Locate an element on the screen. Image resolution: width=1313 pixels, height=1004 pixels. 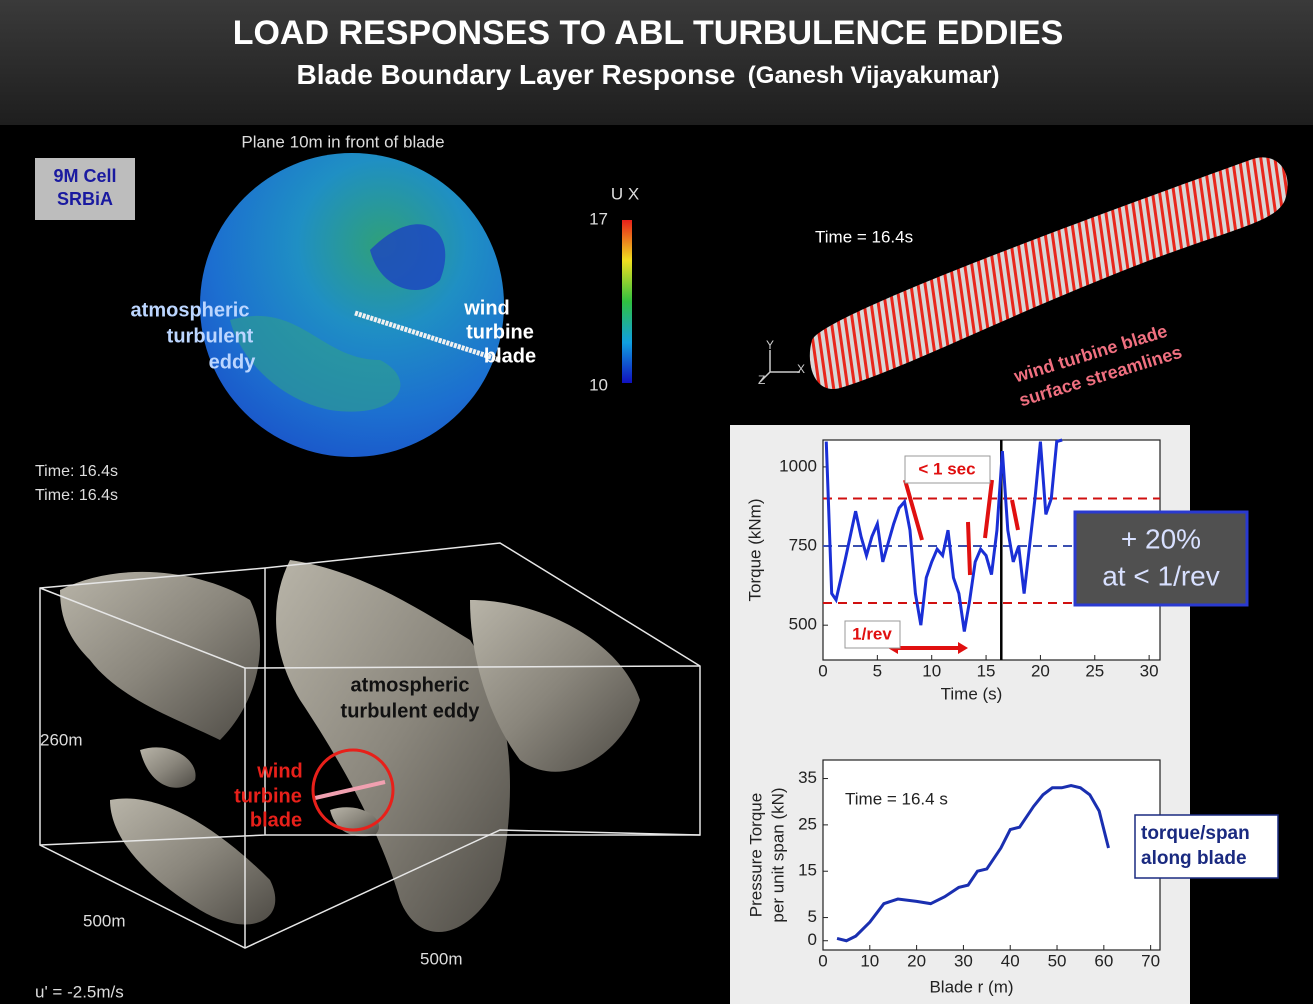
y-tick-label: 35 is located at coordinates (807, 777).